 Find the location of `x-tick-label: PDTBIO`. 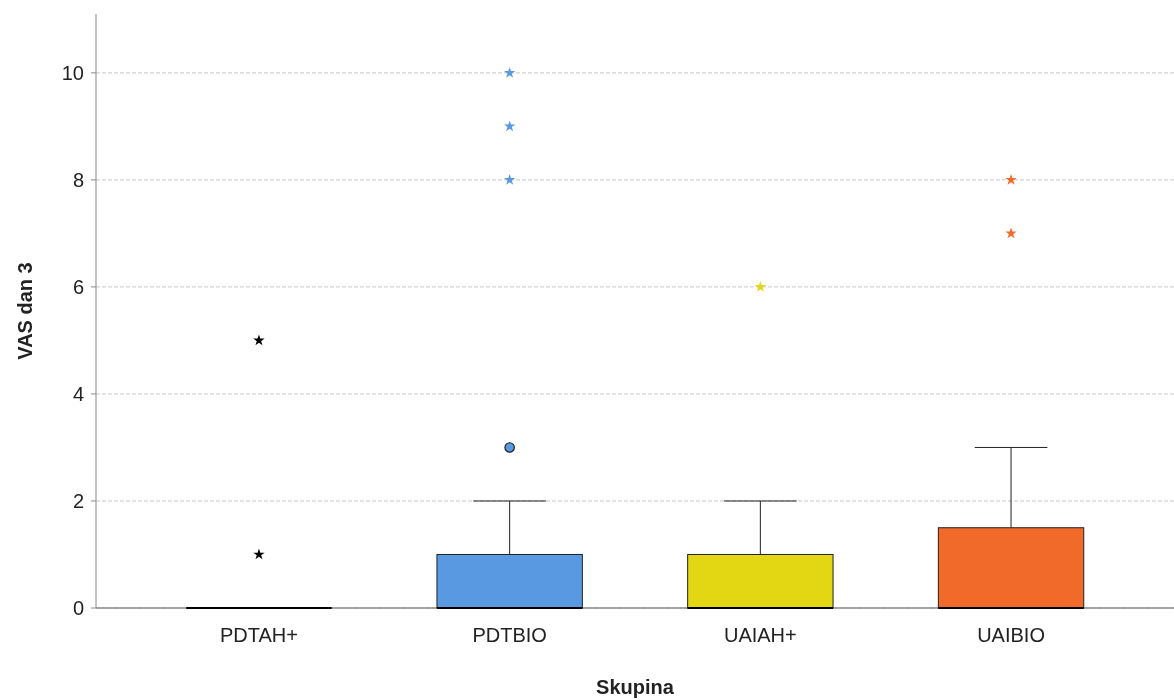

x-tick-label: PDTBIO is located at coordinates (509, 635).